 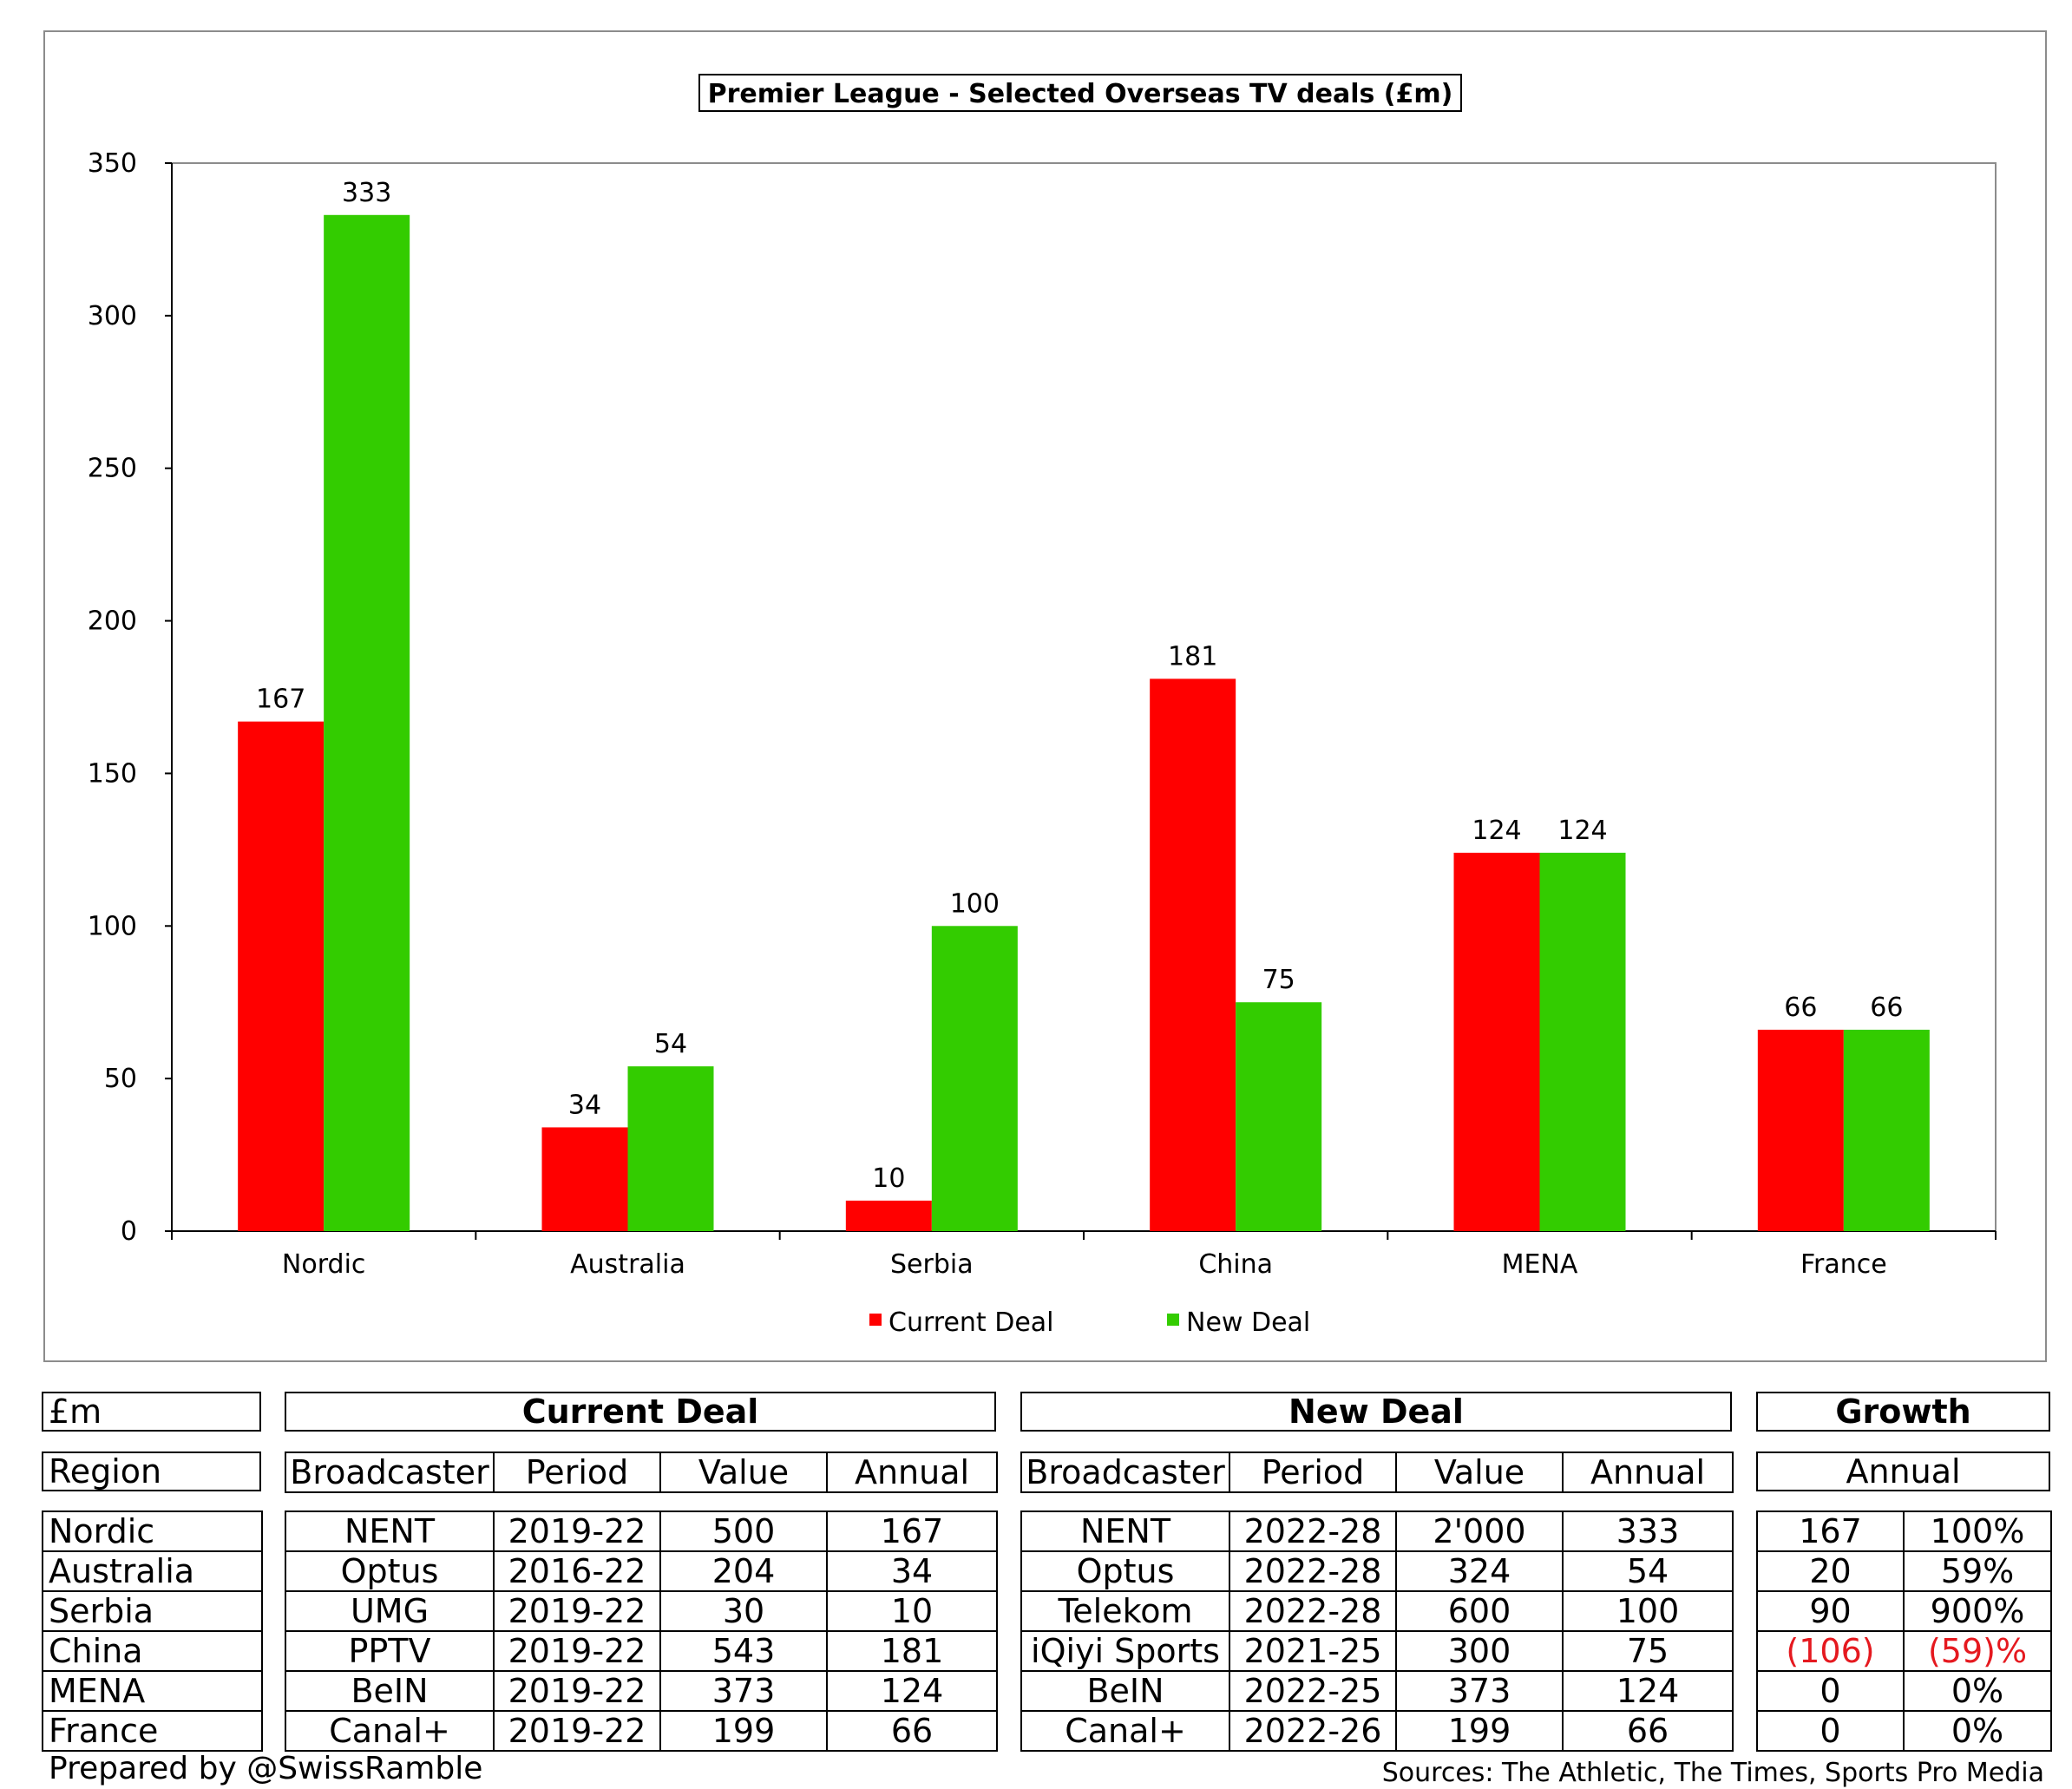 I want to click on table-cell: 333, so click(x=1648, y=1531).